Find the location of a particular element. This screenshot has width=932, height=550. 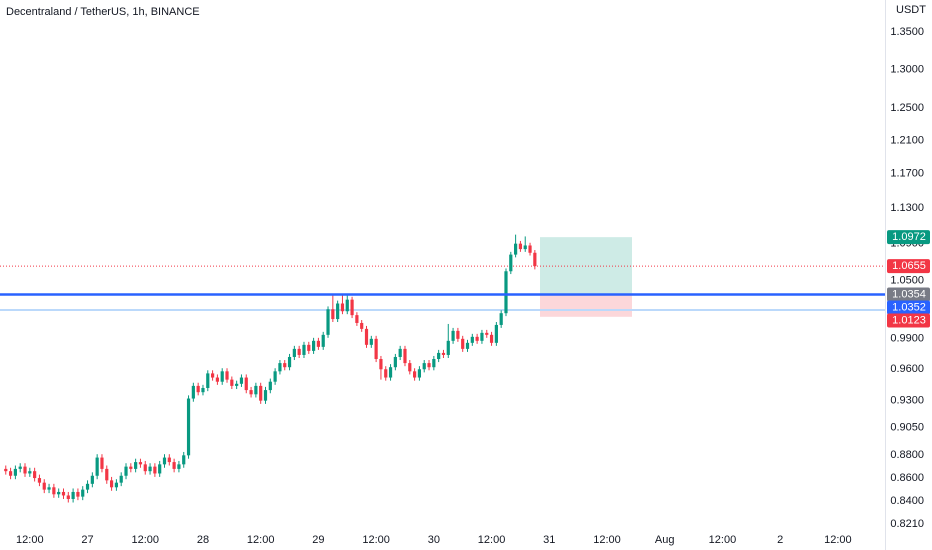

y-tick-label: 0.9900 is located at coordinates (907, 339).